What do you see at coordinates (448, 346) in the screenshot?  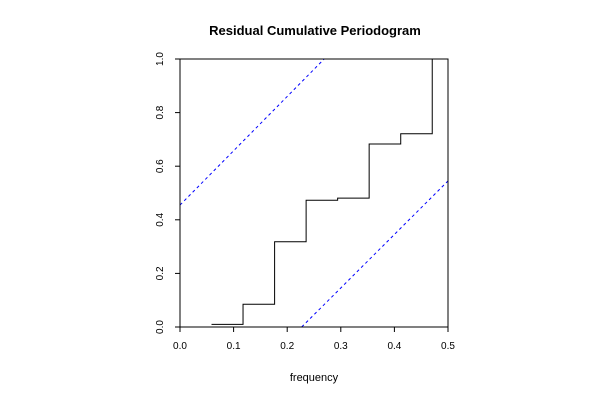 I see `x-tick-label: 0.5` at bounding box center [448, 346].